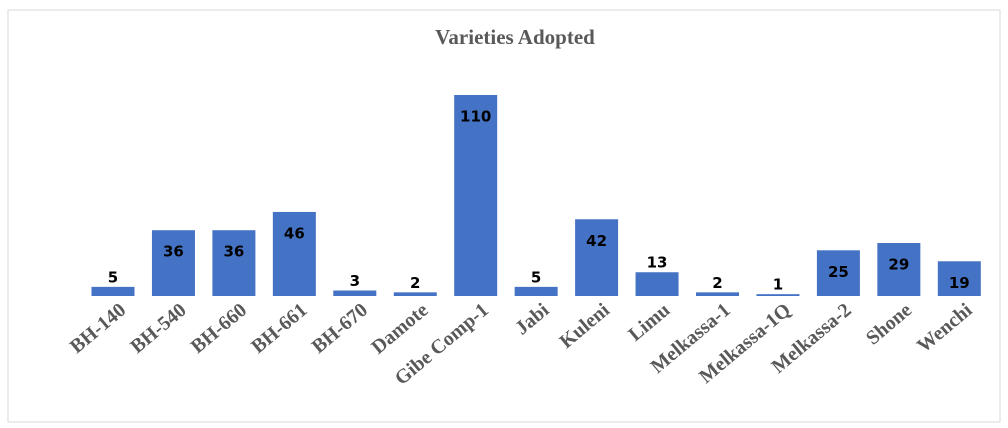  I want to click on data-label: 19, so click(959, 283).